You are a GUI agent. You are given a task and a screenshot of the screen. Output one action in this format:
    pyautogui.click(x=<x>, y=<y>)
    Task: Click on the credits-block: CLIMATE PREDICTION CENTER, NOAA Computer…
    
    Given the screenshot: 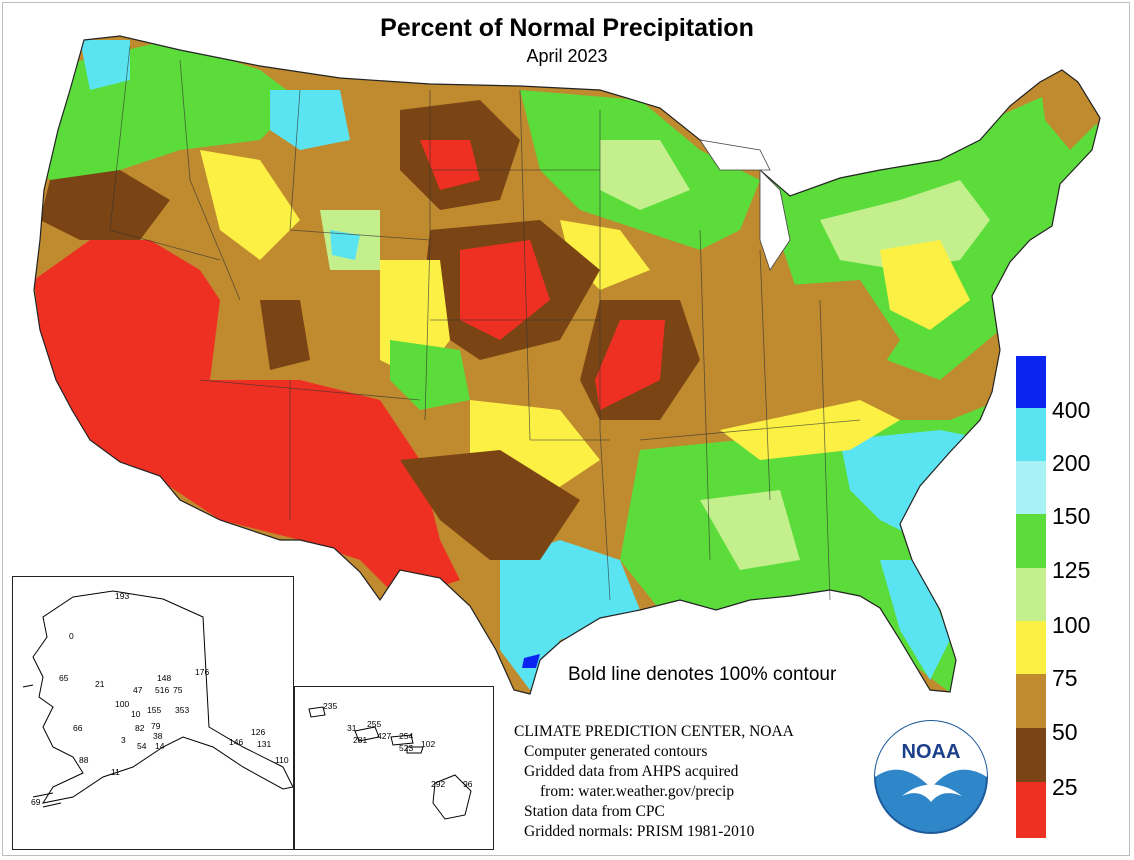 What is the action you would take?
    pyautogui.click(x=654, y=782)
    